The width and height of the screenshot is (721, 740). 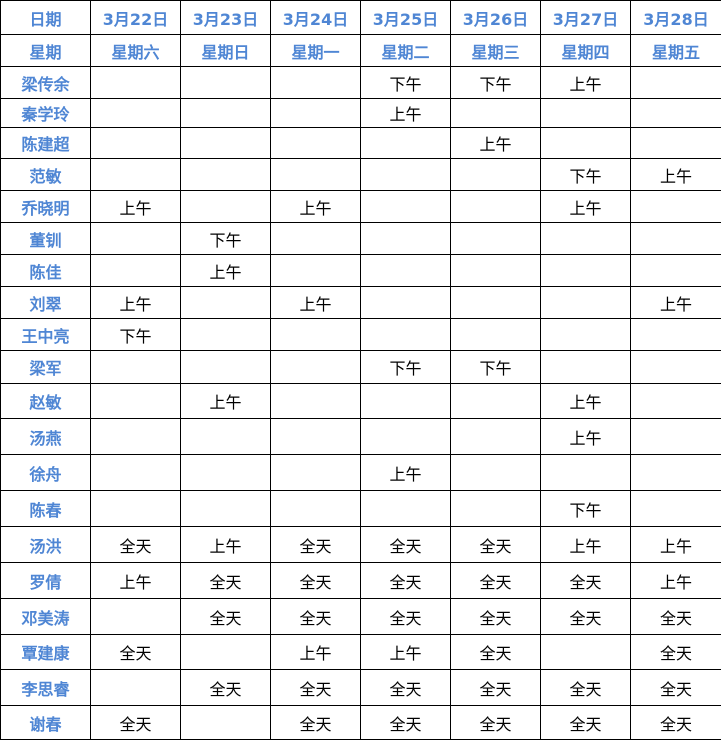 What do you see at coordinates (586, 18) in the screenshot?
I see `date-header: 3月27日` at bounding box center [586, 18].